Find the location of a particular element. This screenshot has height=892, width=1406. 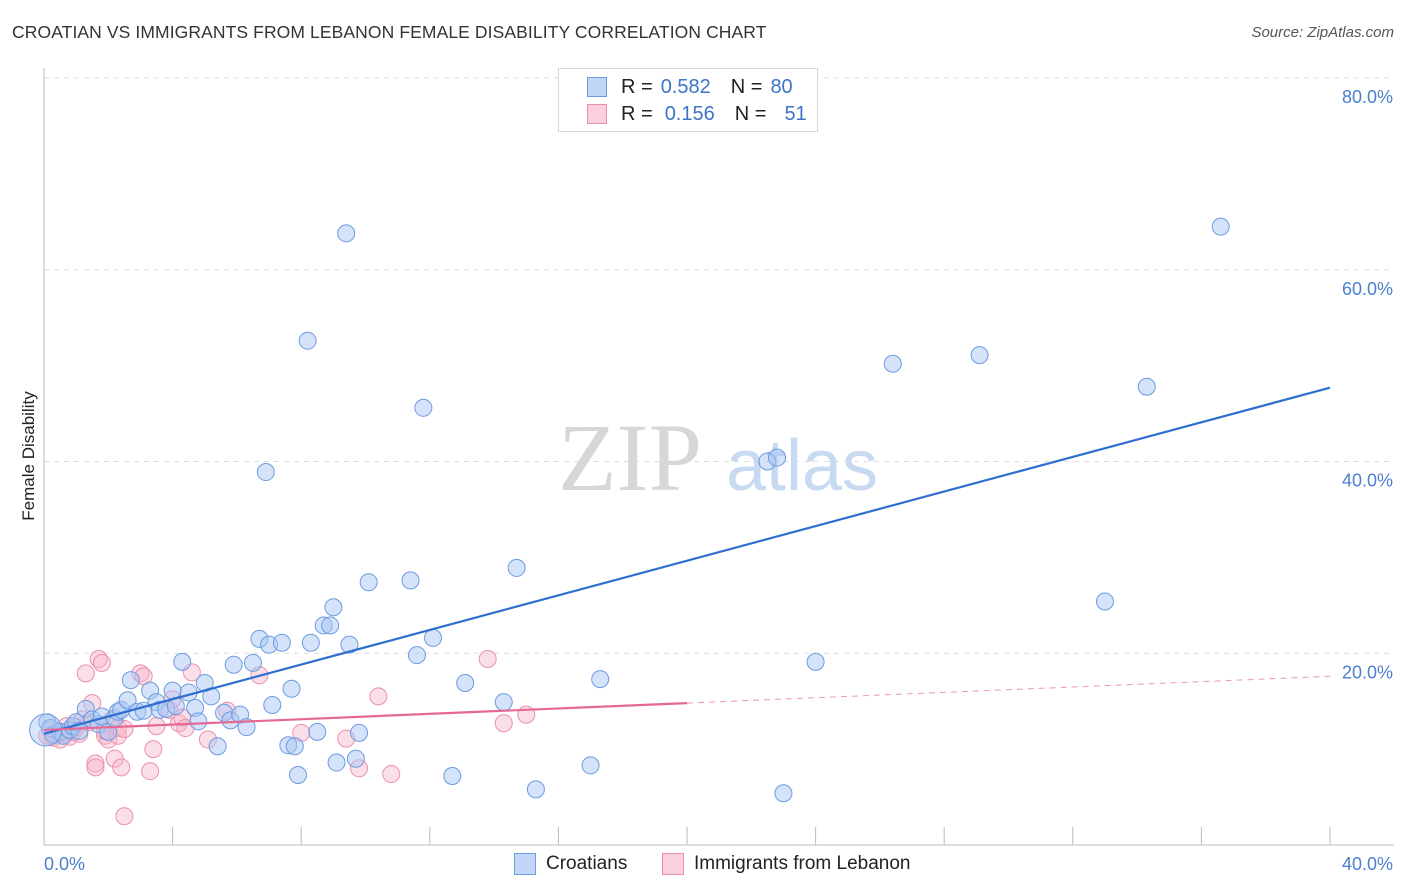

y-tick-label: 40.0% is located at coordinates (1367, 481).